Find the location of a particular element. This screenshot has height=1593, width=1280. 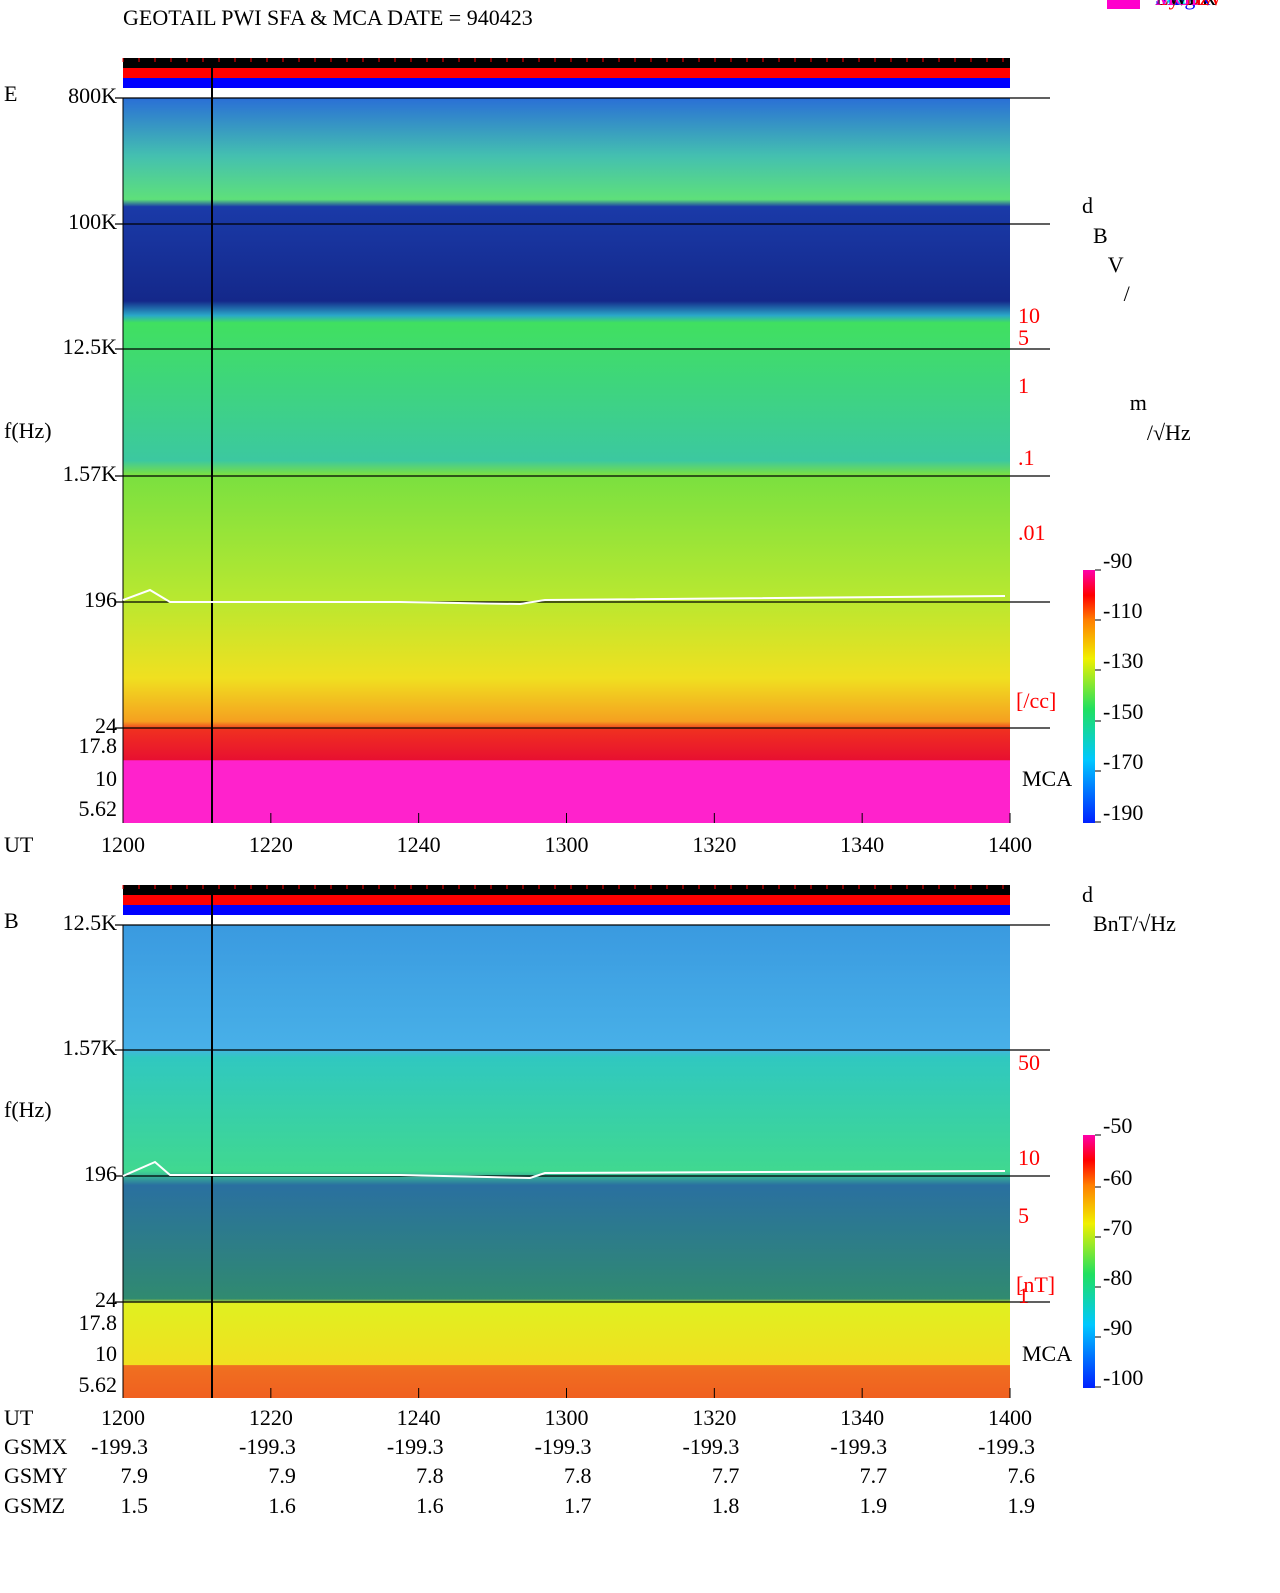

colorbar-label: -100 is located at coordinates (1123, 1377).